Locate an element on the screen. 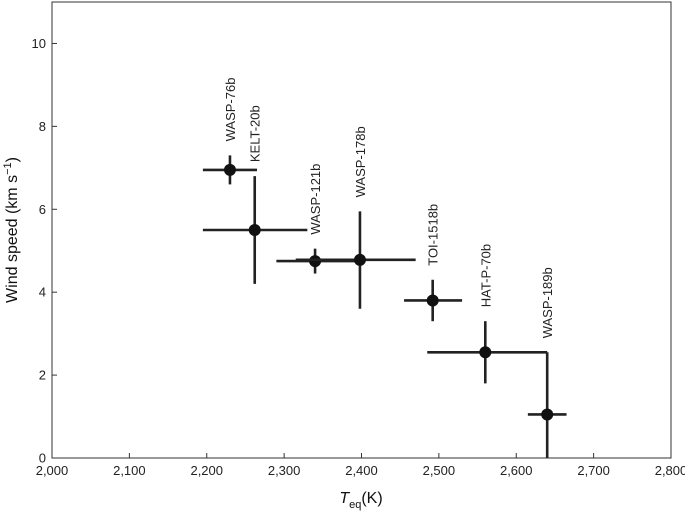  y-tick-label: 6 is located at coordinates (42, 209).